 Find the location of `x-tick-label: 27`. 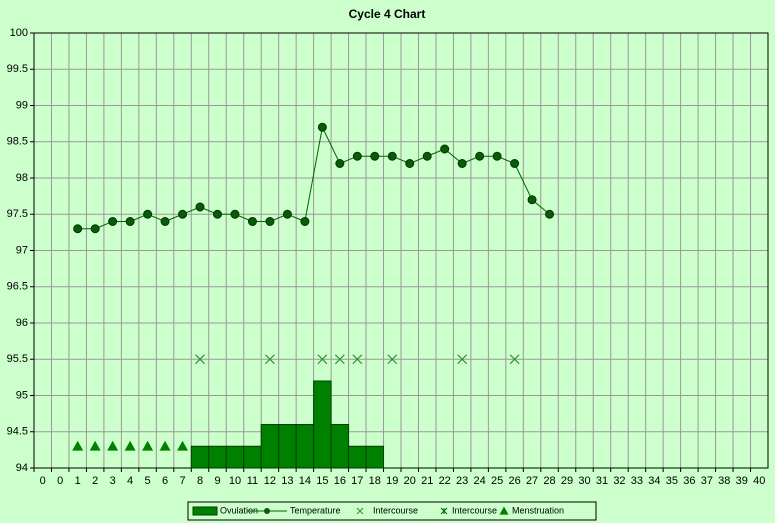

x-tick-label: 27 is located at coordinates (532, 481).